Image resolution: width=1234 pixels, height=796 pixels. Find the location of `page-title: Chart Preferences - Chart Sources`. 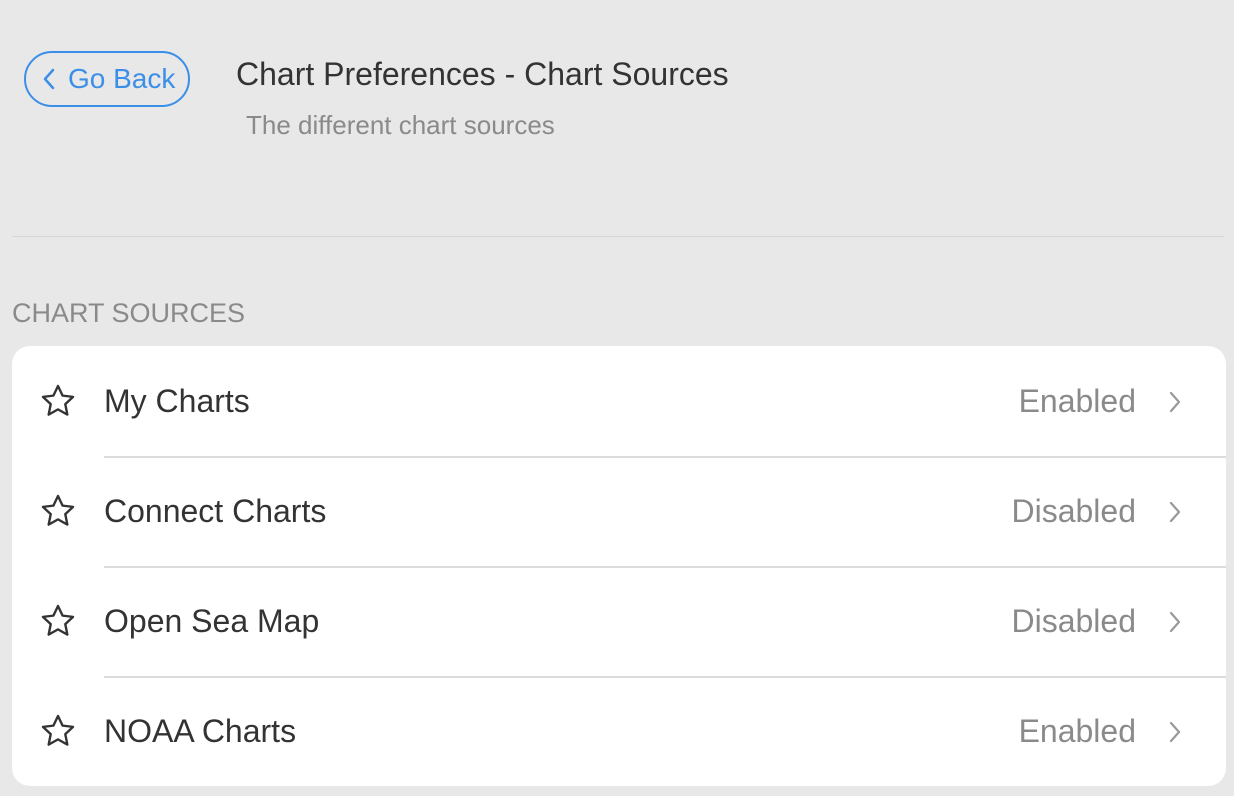

page-title: Chart Preferences - Chart Sources is located at coordinates (482, 74).